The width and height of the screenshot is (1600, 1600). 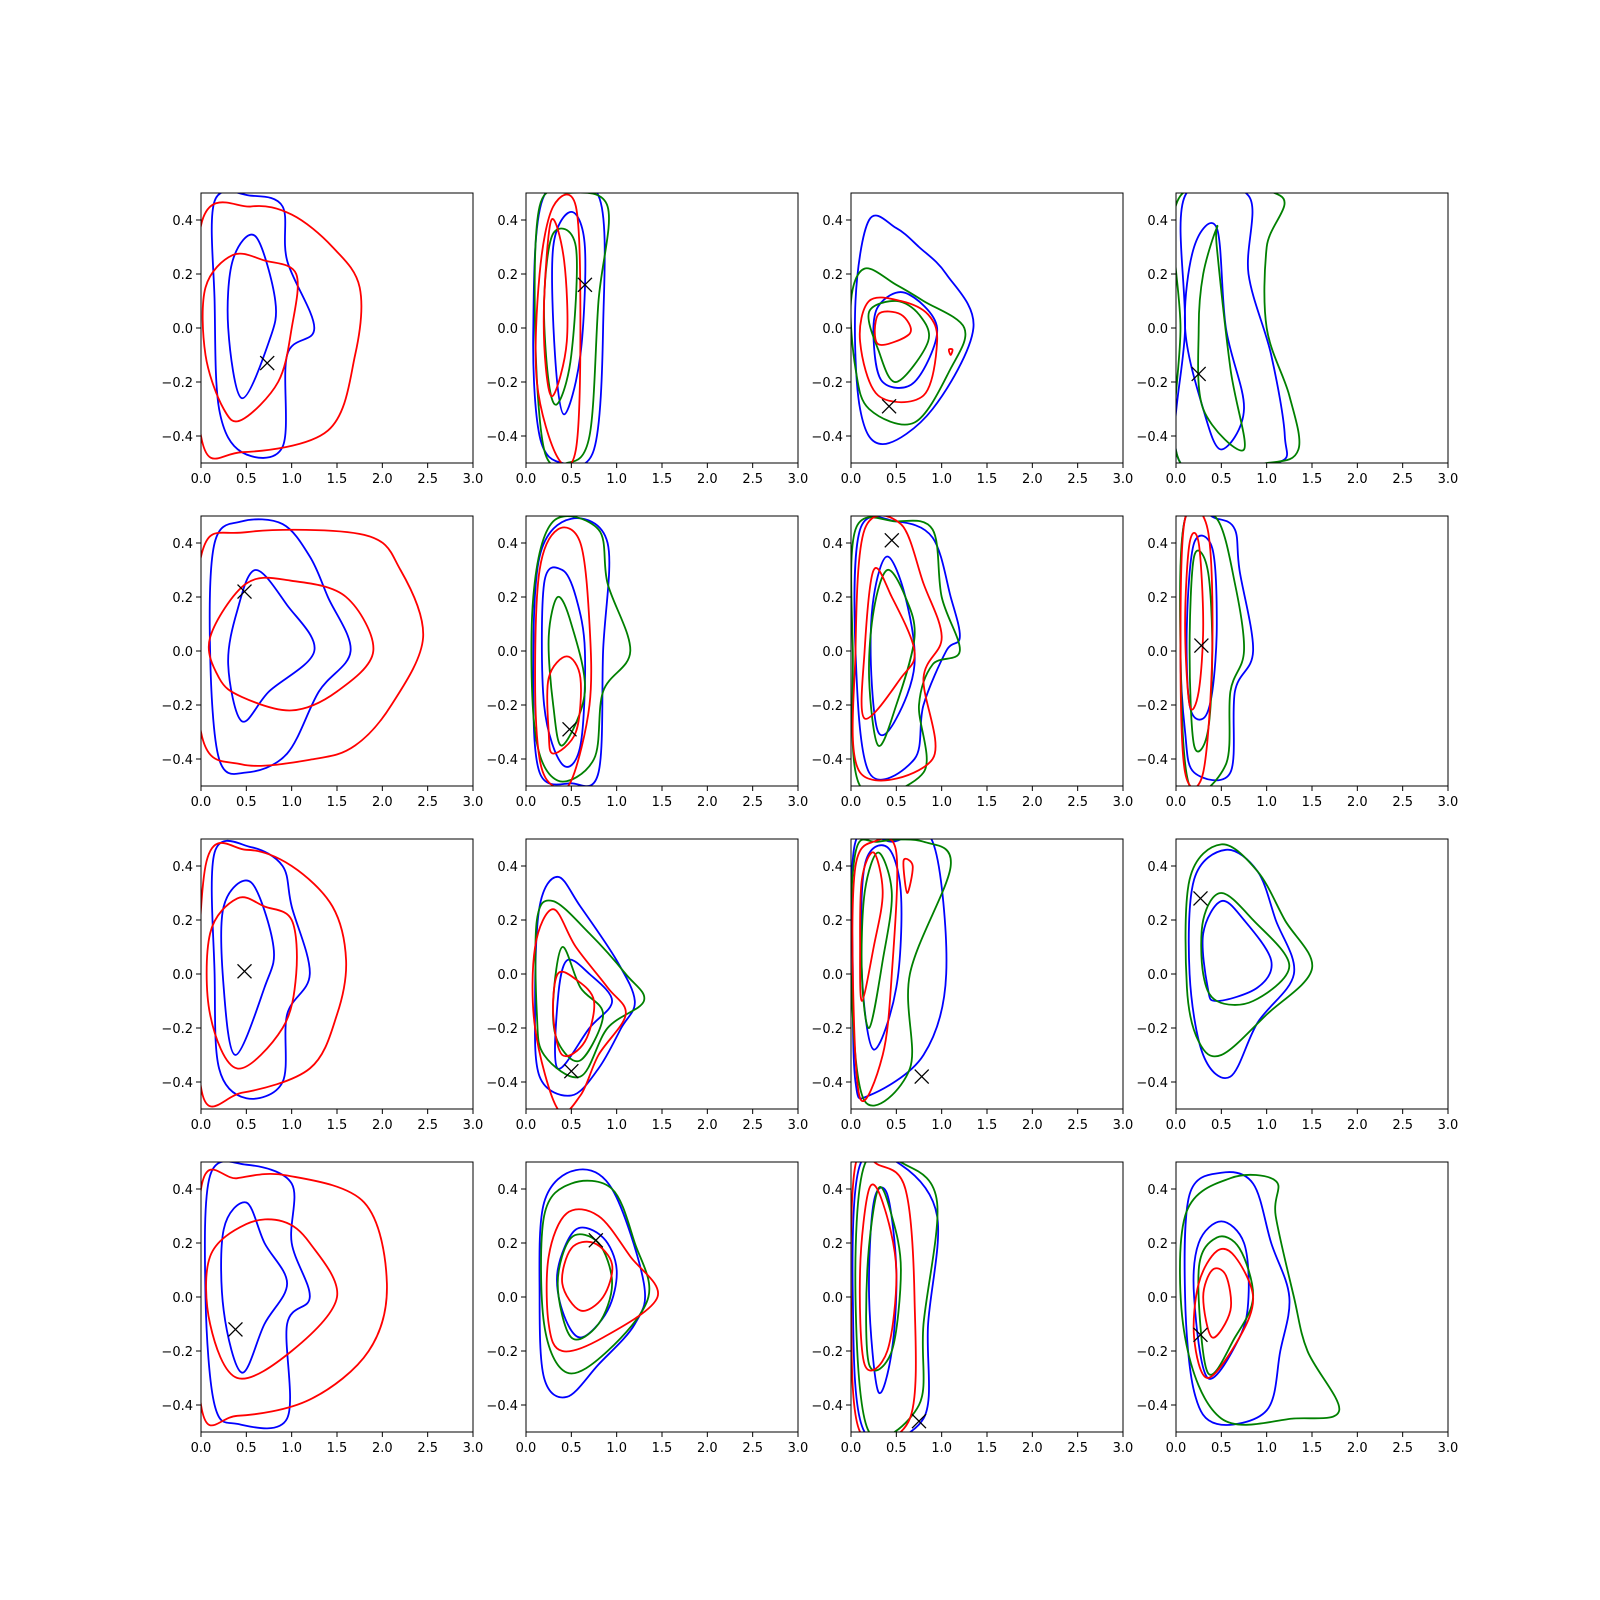 I want to click on panel-1-4: 0.0 0.5 1.0 1.5 2.0 2.5 3.0 −0.4 −0.2 0.0 0.2 0.4, so click(x=1297, y=339).